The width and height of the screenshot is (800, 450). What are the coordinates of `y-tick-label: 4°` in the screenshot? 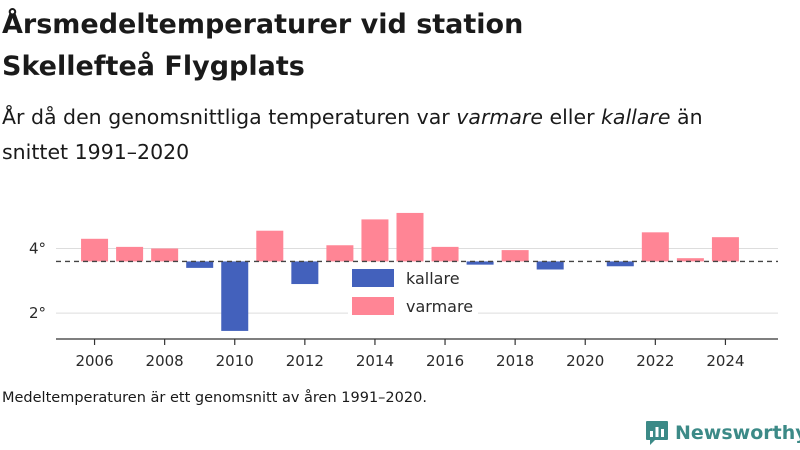 It's located at (37, 248).